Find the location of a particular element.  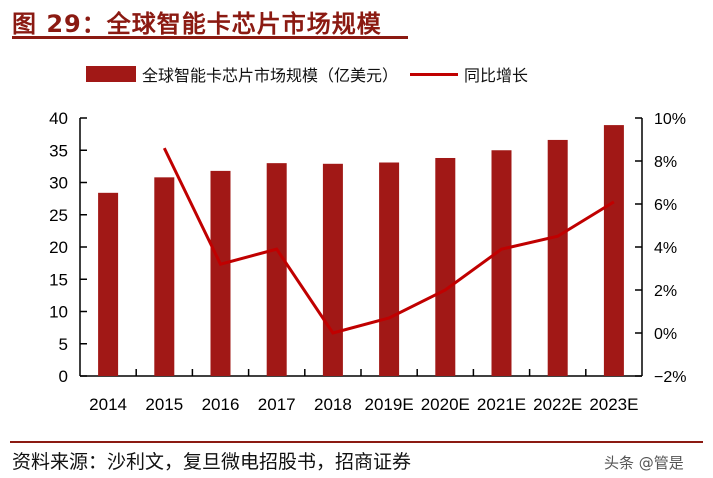

y-left-tick-label: 15 is located at coordinates (58, 279).